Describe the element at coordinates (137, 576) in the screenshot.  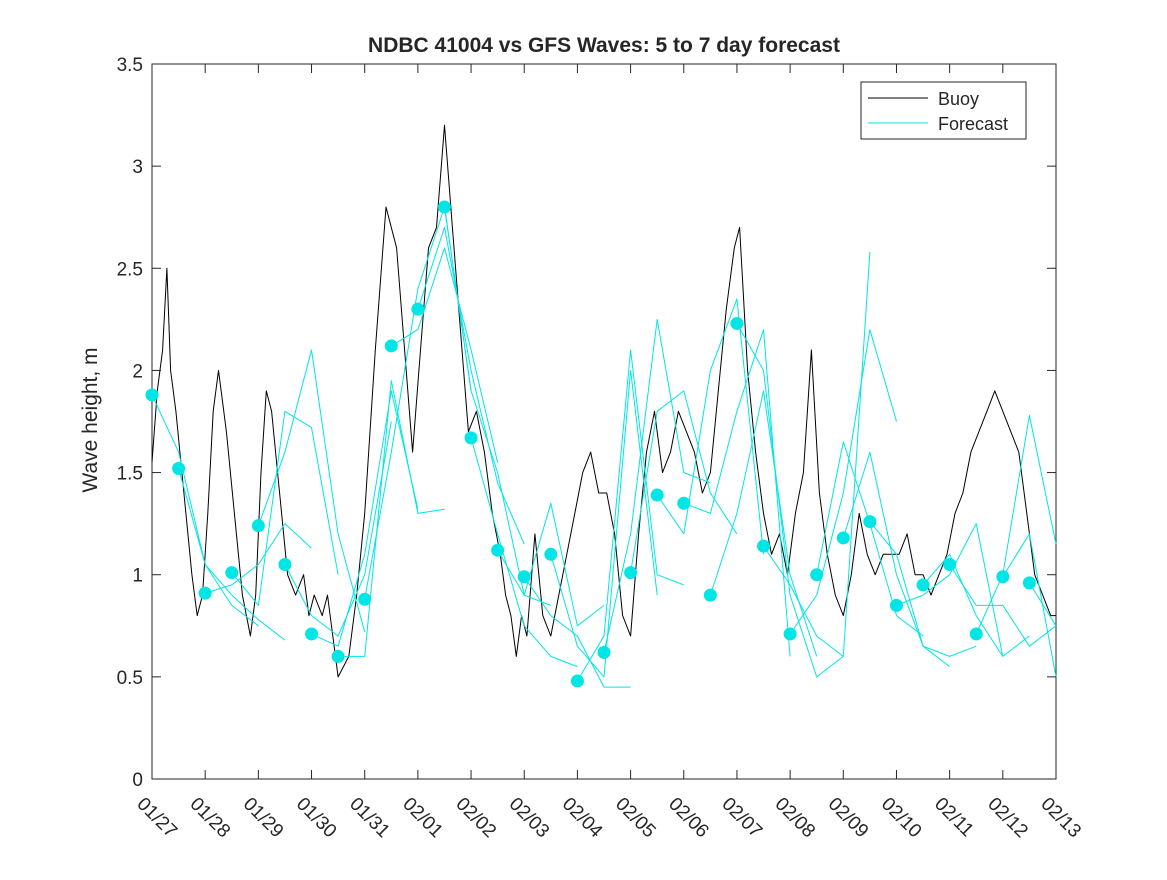
I see `y-tick-label: 1` at that location.